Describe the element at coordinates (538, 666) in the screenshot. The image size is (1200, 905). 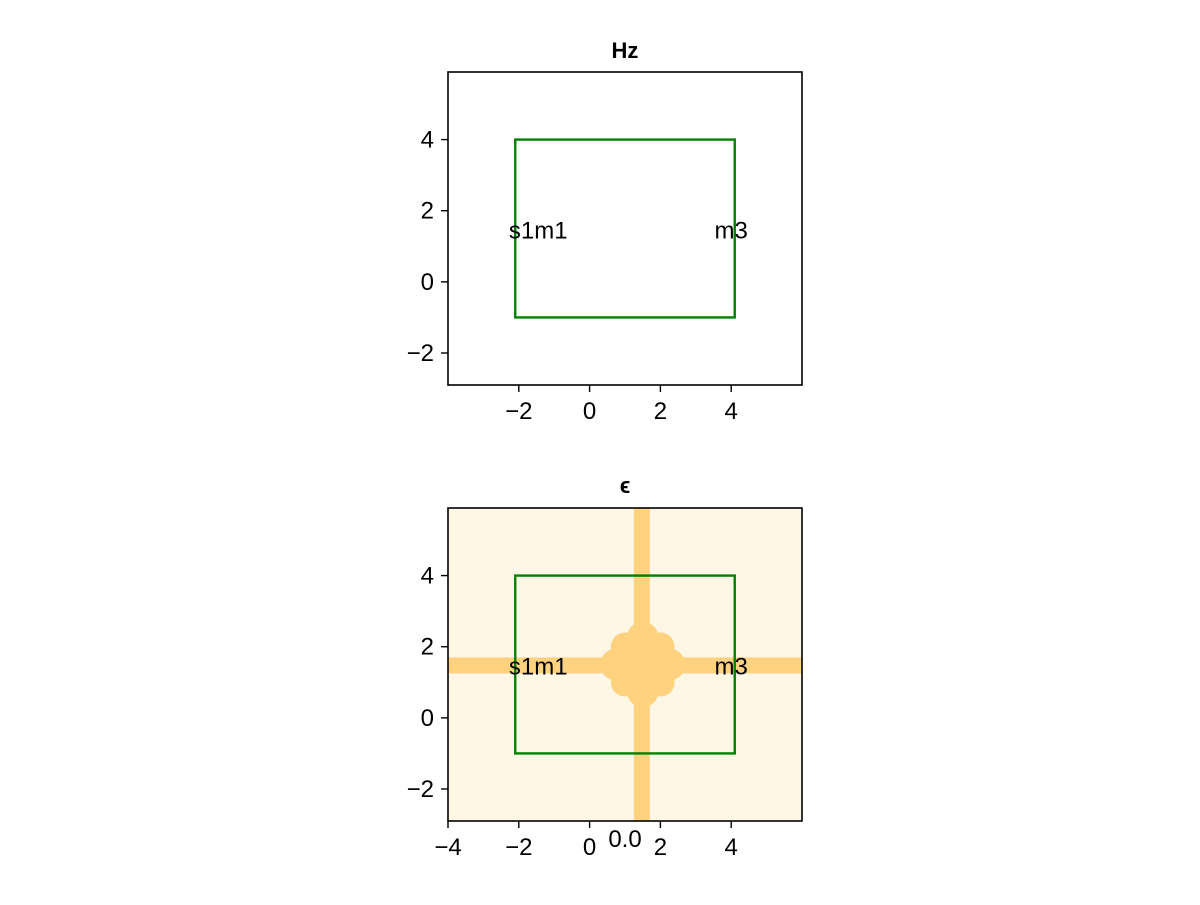
I see `epsilon-annotation-s1m1: s1m1` at that location.